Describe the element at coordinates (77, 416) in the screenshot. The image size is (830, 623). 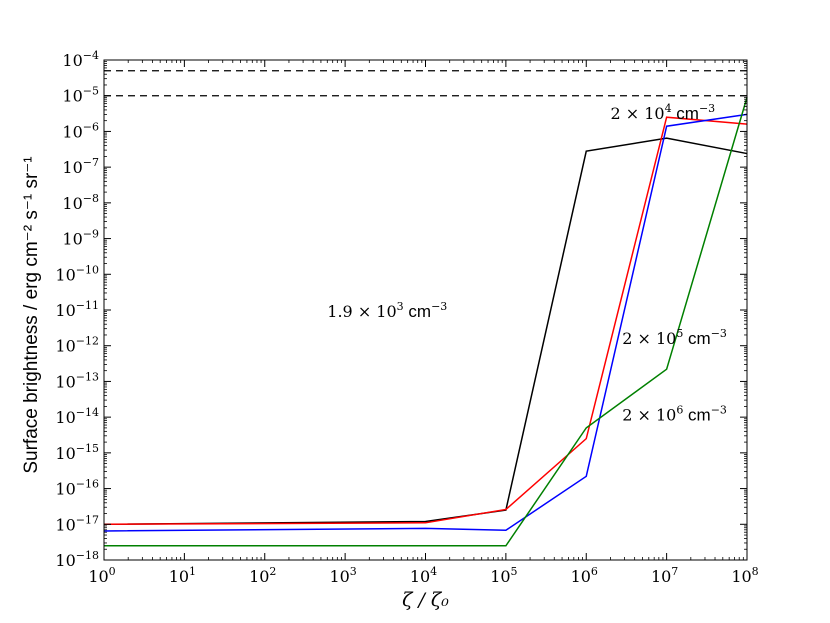
I see `y-tick-label: 10⁻¹⁴` at that location.